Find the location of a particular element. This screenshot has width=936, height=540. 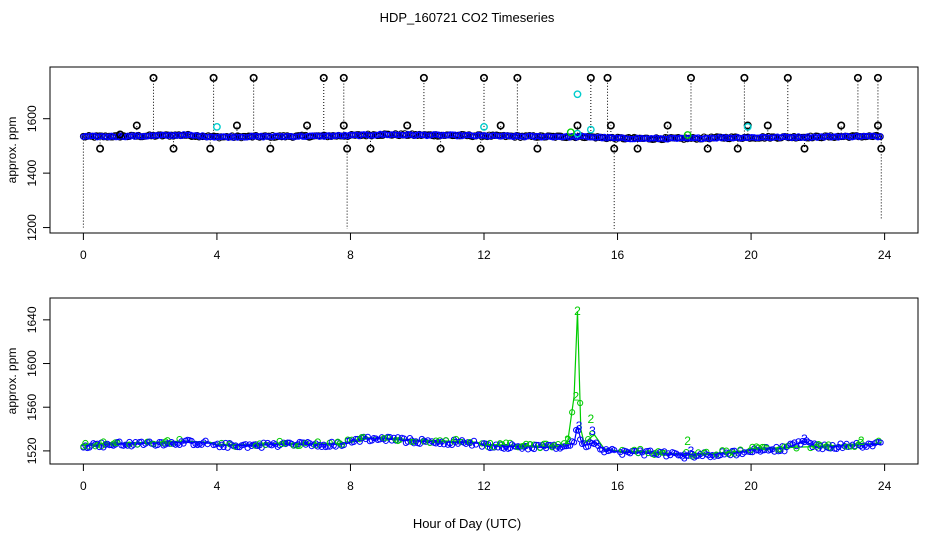

y-tick-label: 1400 is located at coordinates (32, 172).